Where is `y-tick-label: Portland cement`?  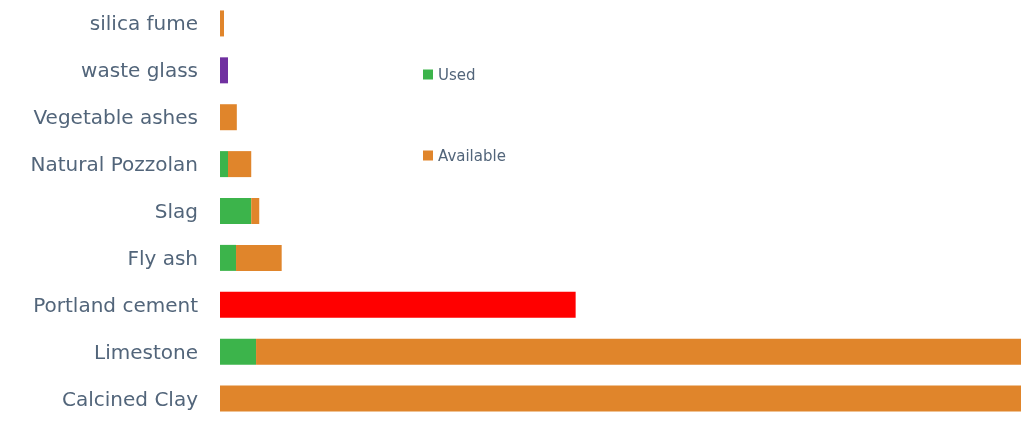 y-tick-label: Portland cement is located at coordinates (116, 304).